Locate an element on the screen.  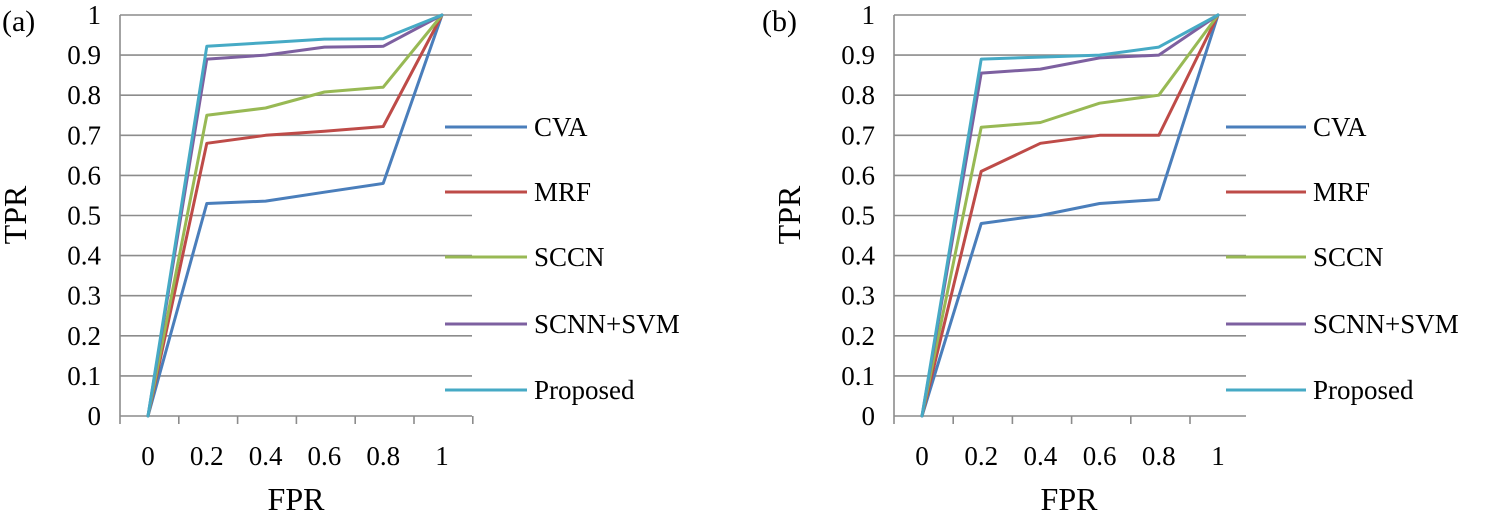
panel-label: (b) is located at coordinates (779, 21).